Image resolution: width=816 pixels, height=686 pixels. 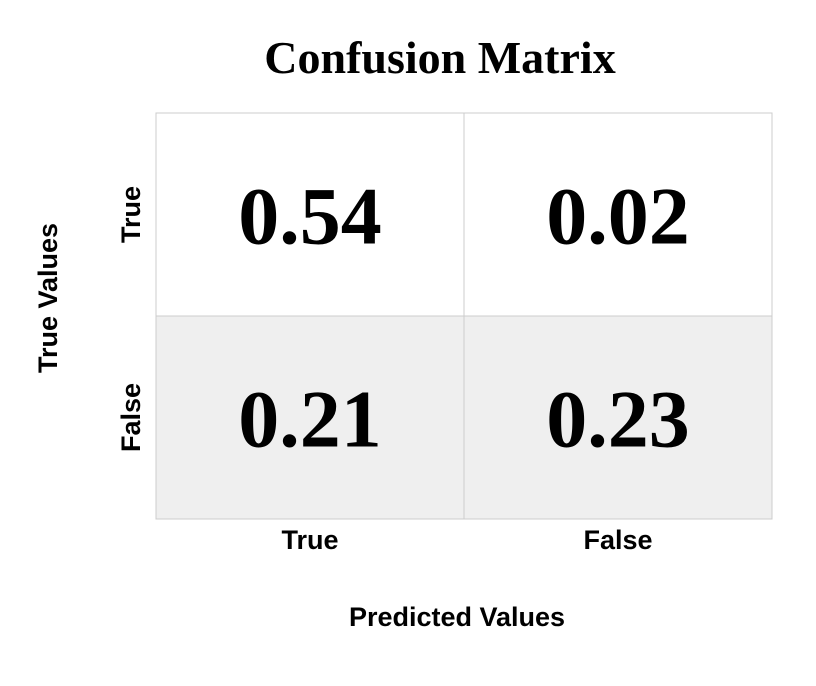 I want to click on y-tick-true: True, so click(x=131, y=214).